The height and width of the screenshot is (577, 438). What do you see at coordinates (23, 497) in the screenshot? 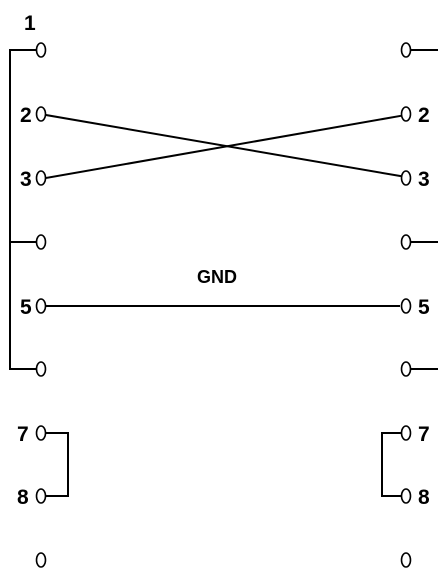
I see `left-pin-8-label: 8` at bounding box center [23, 497].